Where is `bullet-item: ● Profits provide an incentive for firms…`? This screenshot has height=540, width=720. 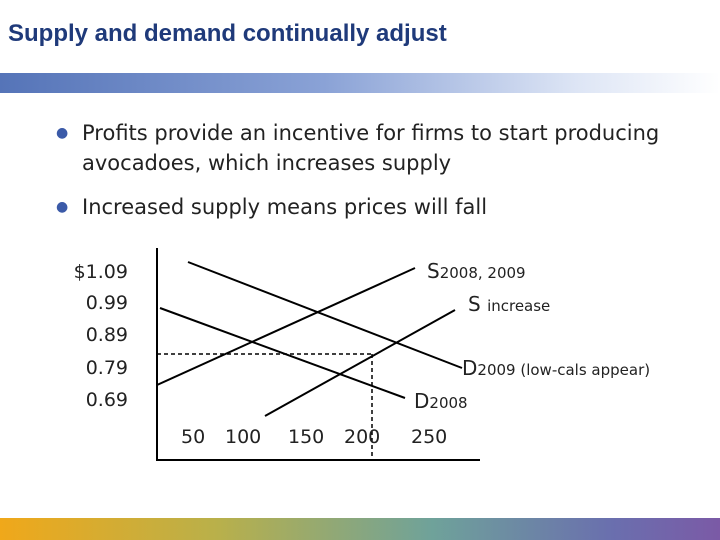
bullet-item: ● Profits provide an incentive for firms… is located at coordinates (376, 148).